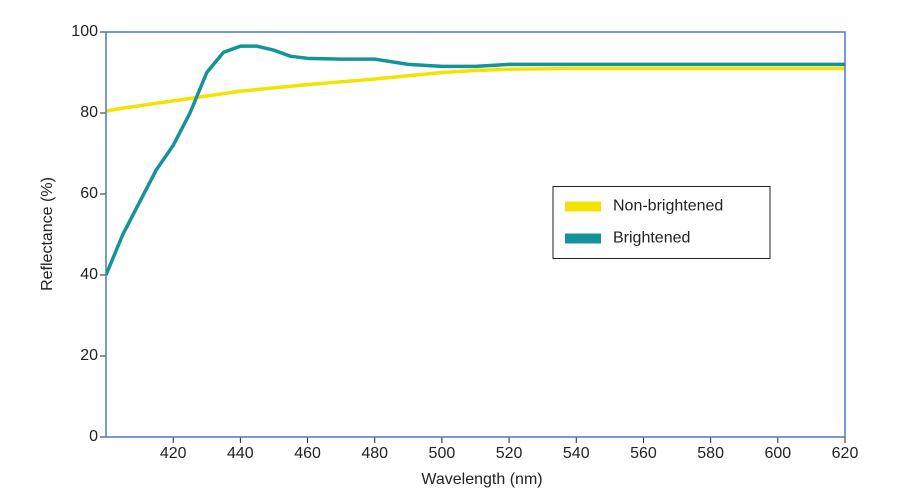  I want to click on x-tick-label: 620, so click(845, 453).